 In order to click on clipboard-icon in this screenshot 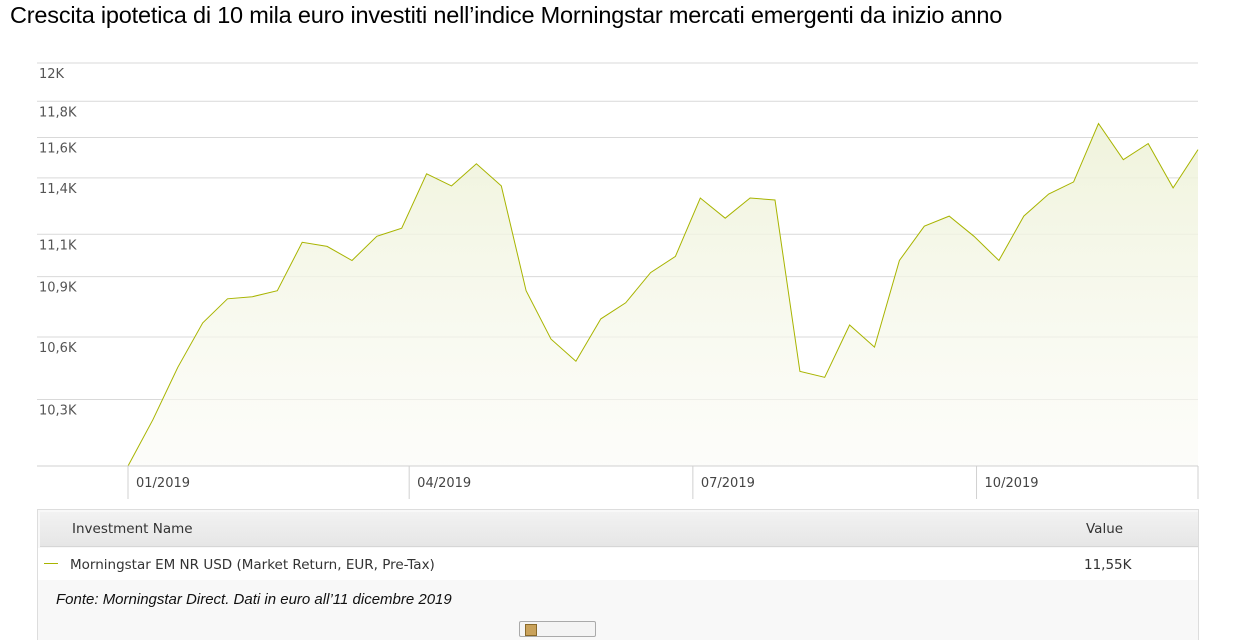, I will do `click(531, 630)`.